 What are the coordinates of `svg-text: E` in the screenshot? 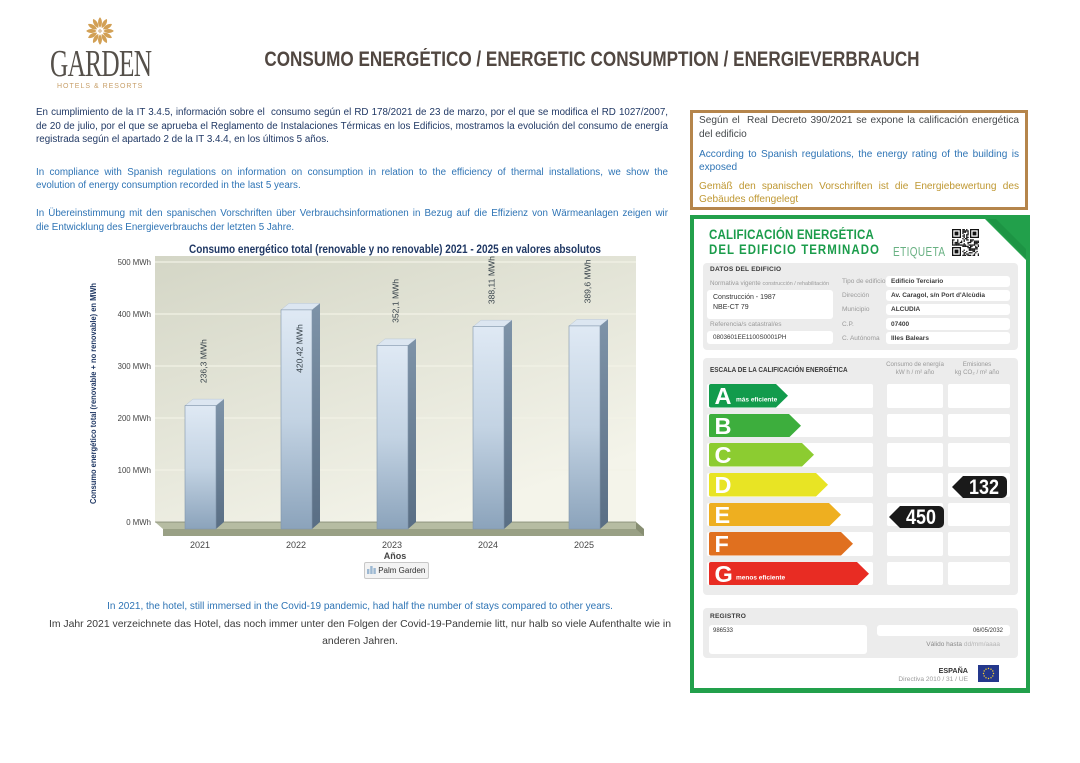 It's located at (722, 515).